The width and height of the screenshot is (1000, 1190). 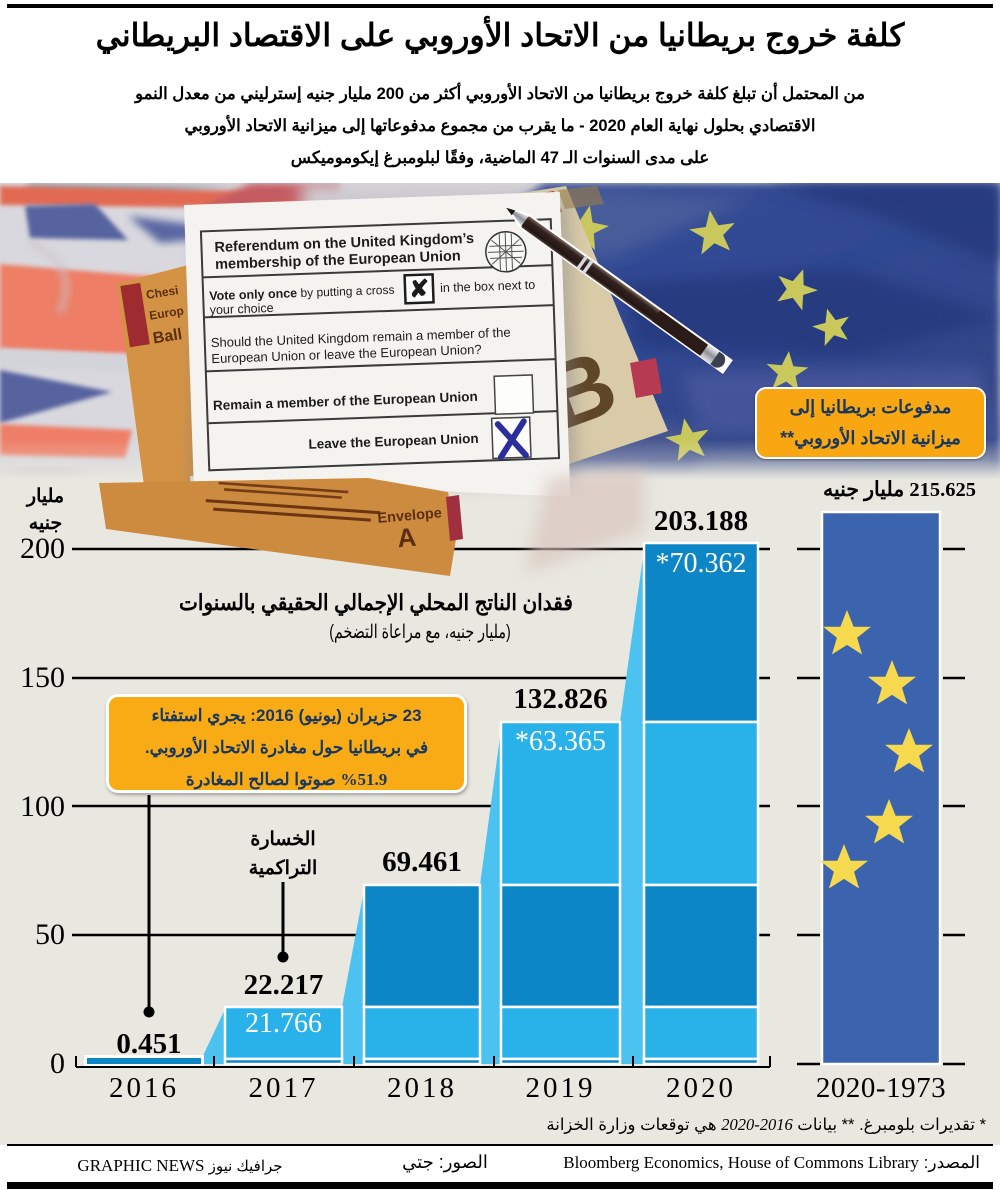 I want to click on svg-text: your choice, so click(x=241, y=309).